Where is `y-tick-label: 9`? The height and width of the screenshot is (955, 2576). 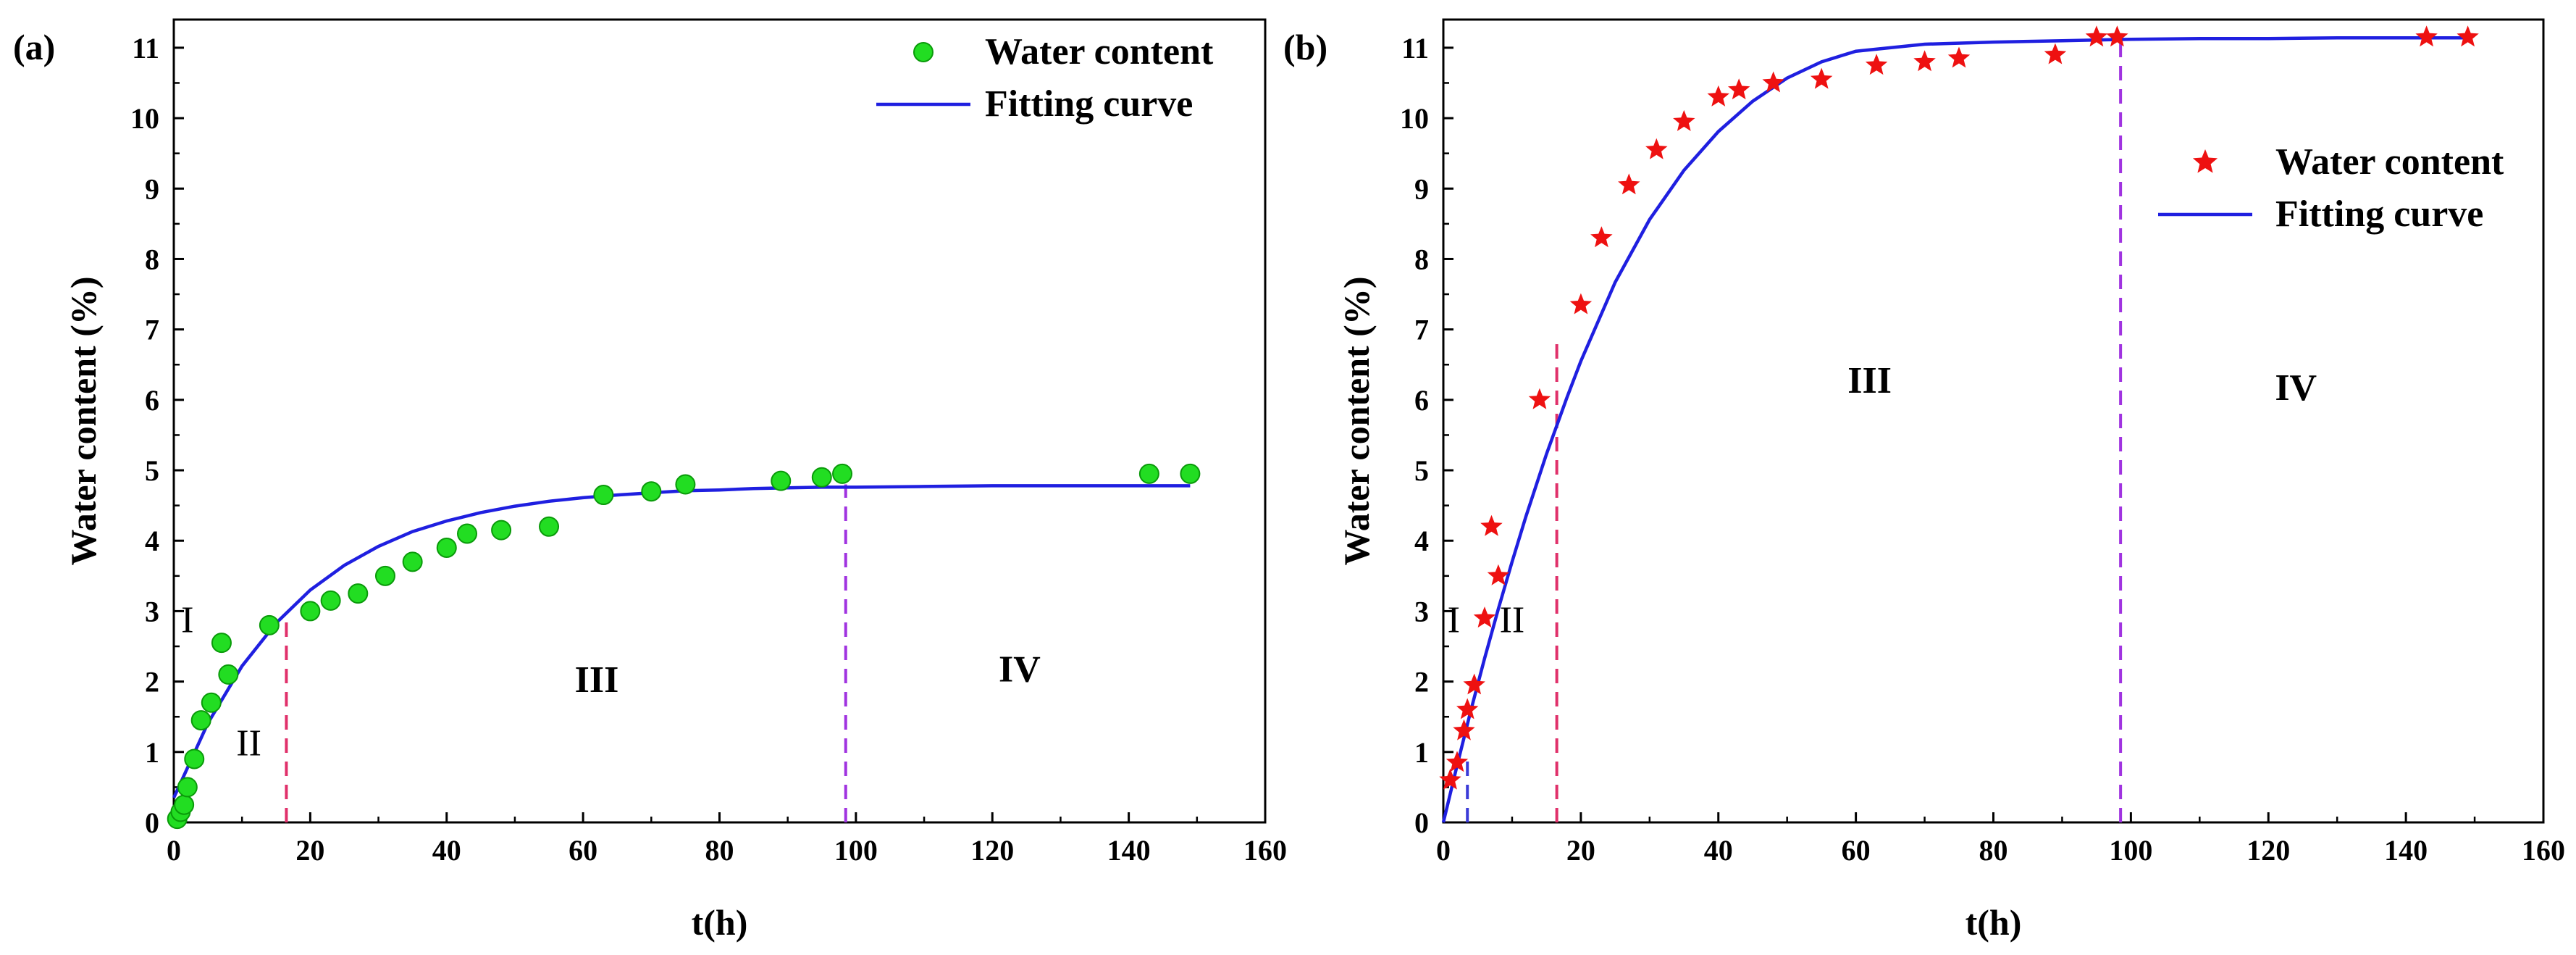
y-tick-label: 9 is located at coordinates (152, 188).